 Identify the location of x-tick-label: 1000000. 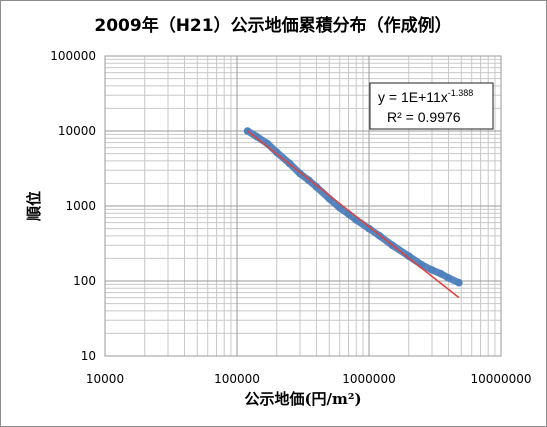
(368, 379).